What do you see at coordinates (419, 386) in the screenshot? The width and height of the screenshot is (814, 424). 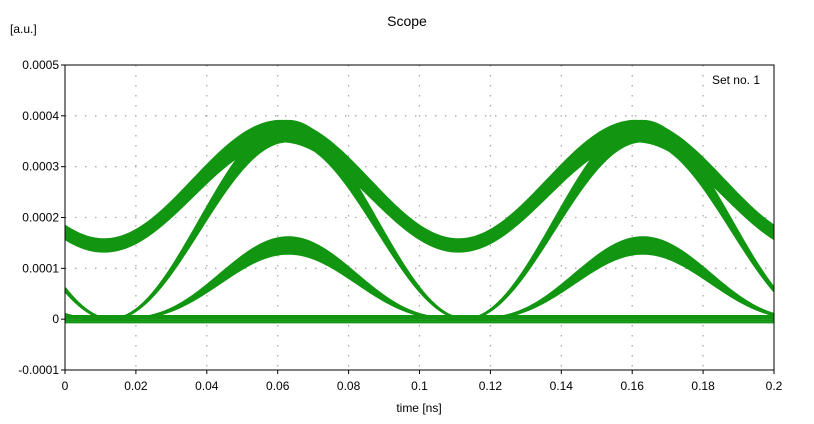 I see `x-tick-label: 0.1` at bounding box center [419, 386].